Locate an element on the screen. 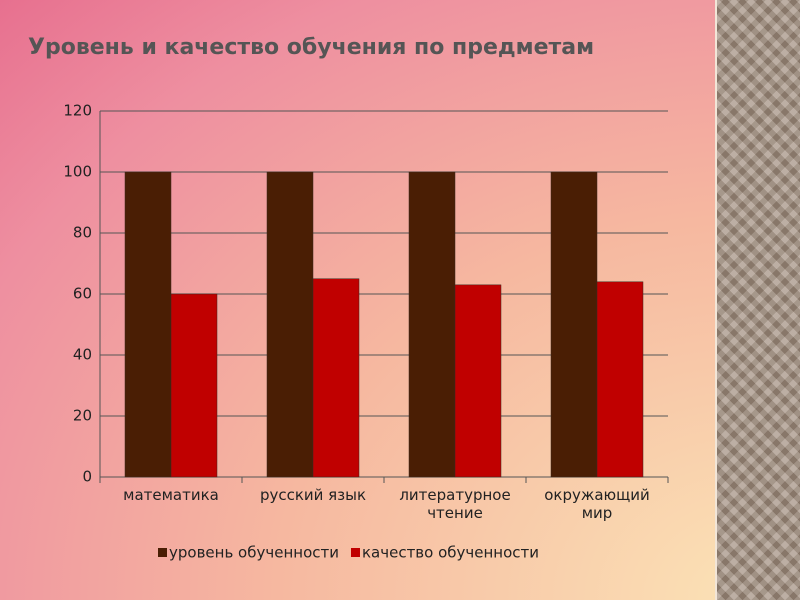 Image resolution: width=800 pixels, height=600 pixels. decor-strip is located at coordinates (757, 300).